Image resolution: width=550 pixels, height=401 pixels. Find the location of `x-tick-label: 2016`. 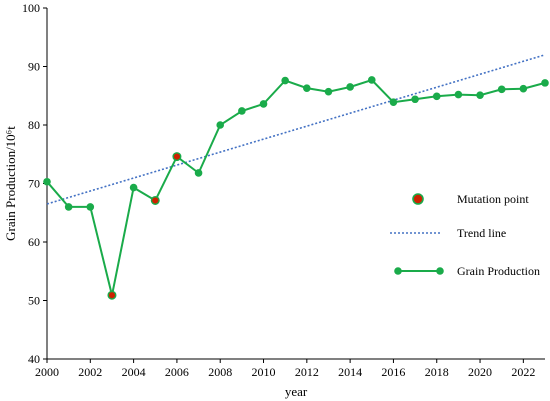

x-tick-label: 2016 is located at coordinates (393, 372).